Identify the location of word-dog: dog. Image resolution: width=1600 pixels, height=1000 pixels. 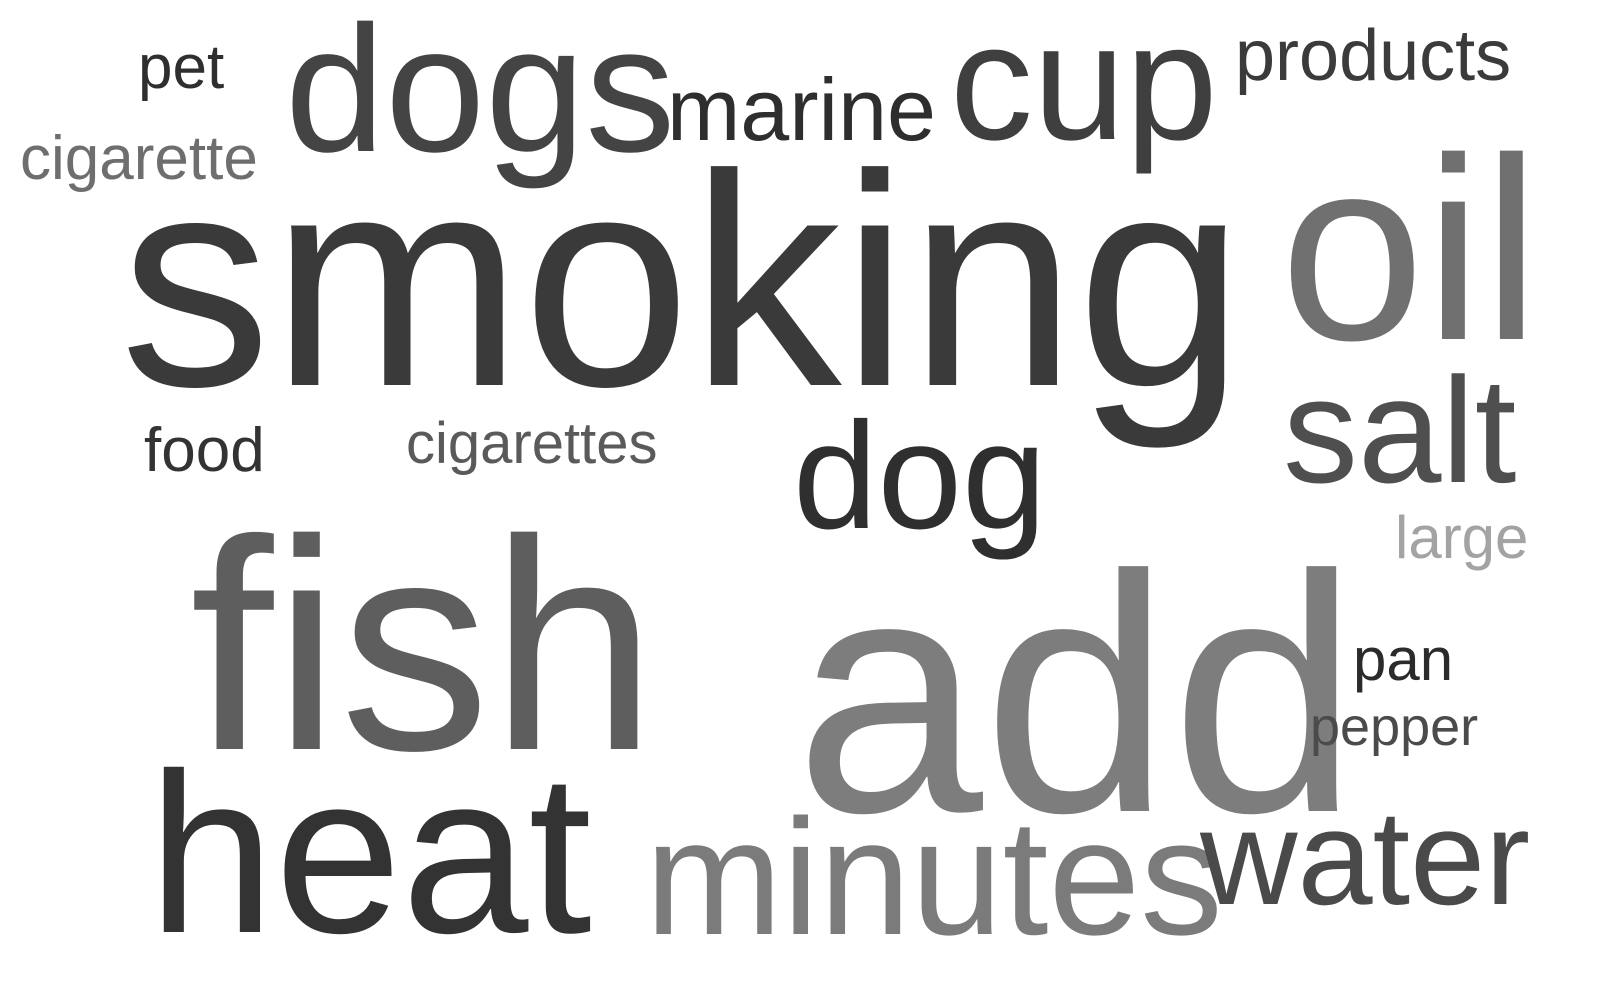
(920, 476).